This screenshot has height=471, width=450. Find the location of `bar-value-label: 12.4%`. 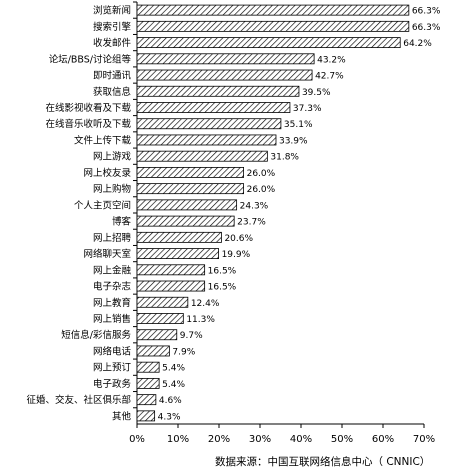

bar-value-label: 12.4% is located at coordinates (205, 304).